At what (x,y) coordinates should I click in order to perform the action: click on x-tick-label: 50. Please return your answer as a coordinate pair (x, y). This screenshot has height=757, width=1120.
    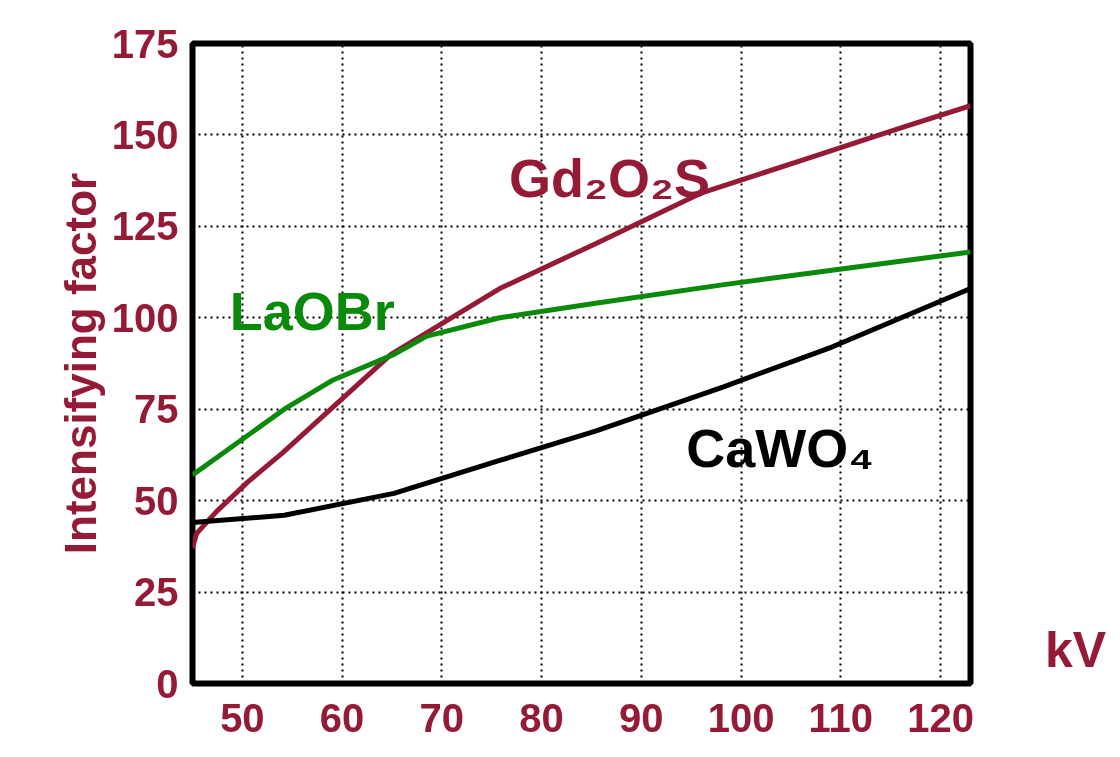
    Looking at the image, I should click on (242, 717).